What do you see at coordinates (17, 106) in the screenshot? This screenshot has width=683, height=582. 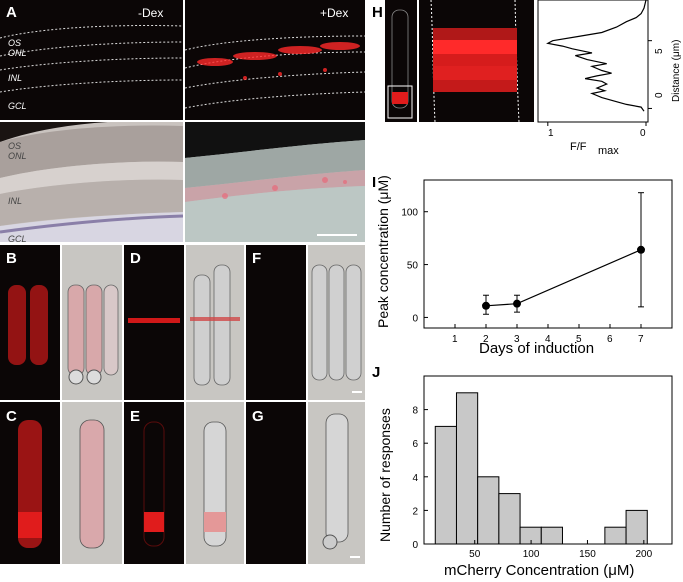 I see `layer-label-gcl-fluor: GCL` at bounding box center [17, 106].